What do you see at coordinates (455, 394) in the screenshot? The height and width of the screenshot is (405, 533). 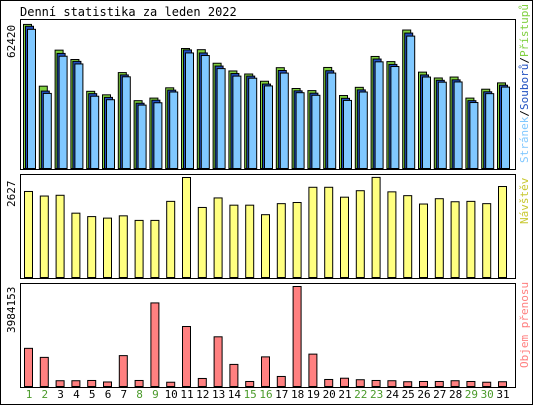 I see `day-label-28: 28` at bounding box center [455, 394].